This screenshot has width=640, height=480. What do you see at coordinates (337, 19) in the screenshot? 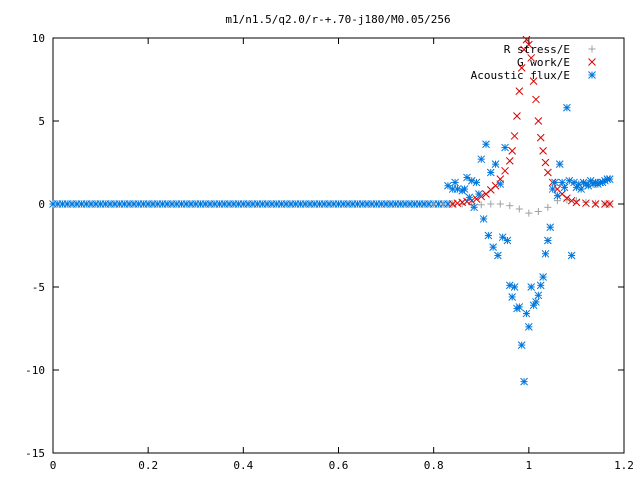
I see `chart-title: m1/n1.5/q2.0/r-+.70-j180/M0.05/256` at bounding box center [337, 19].